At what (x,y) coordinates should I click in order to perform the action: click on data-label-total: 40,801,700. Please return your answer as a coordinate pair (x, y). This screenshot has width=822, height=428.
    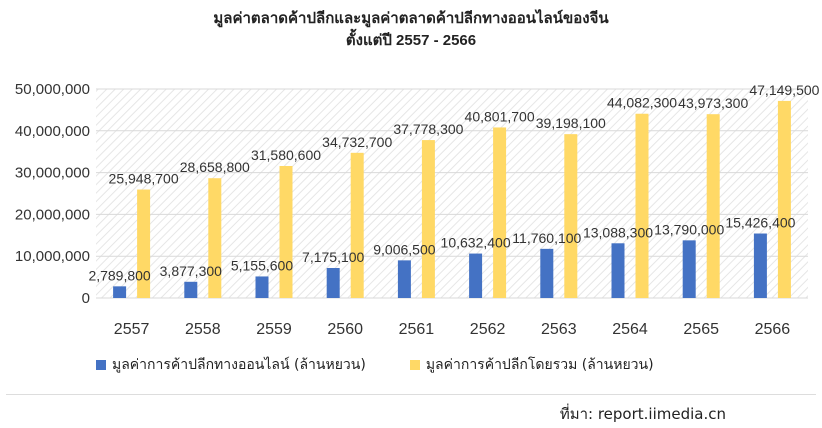
    Looking at the image, I should click on (500, 116).